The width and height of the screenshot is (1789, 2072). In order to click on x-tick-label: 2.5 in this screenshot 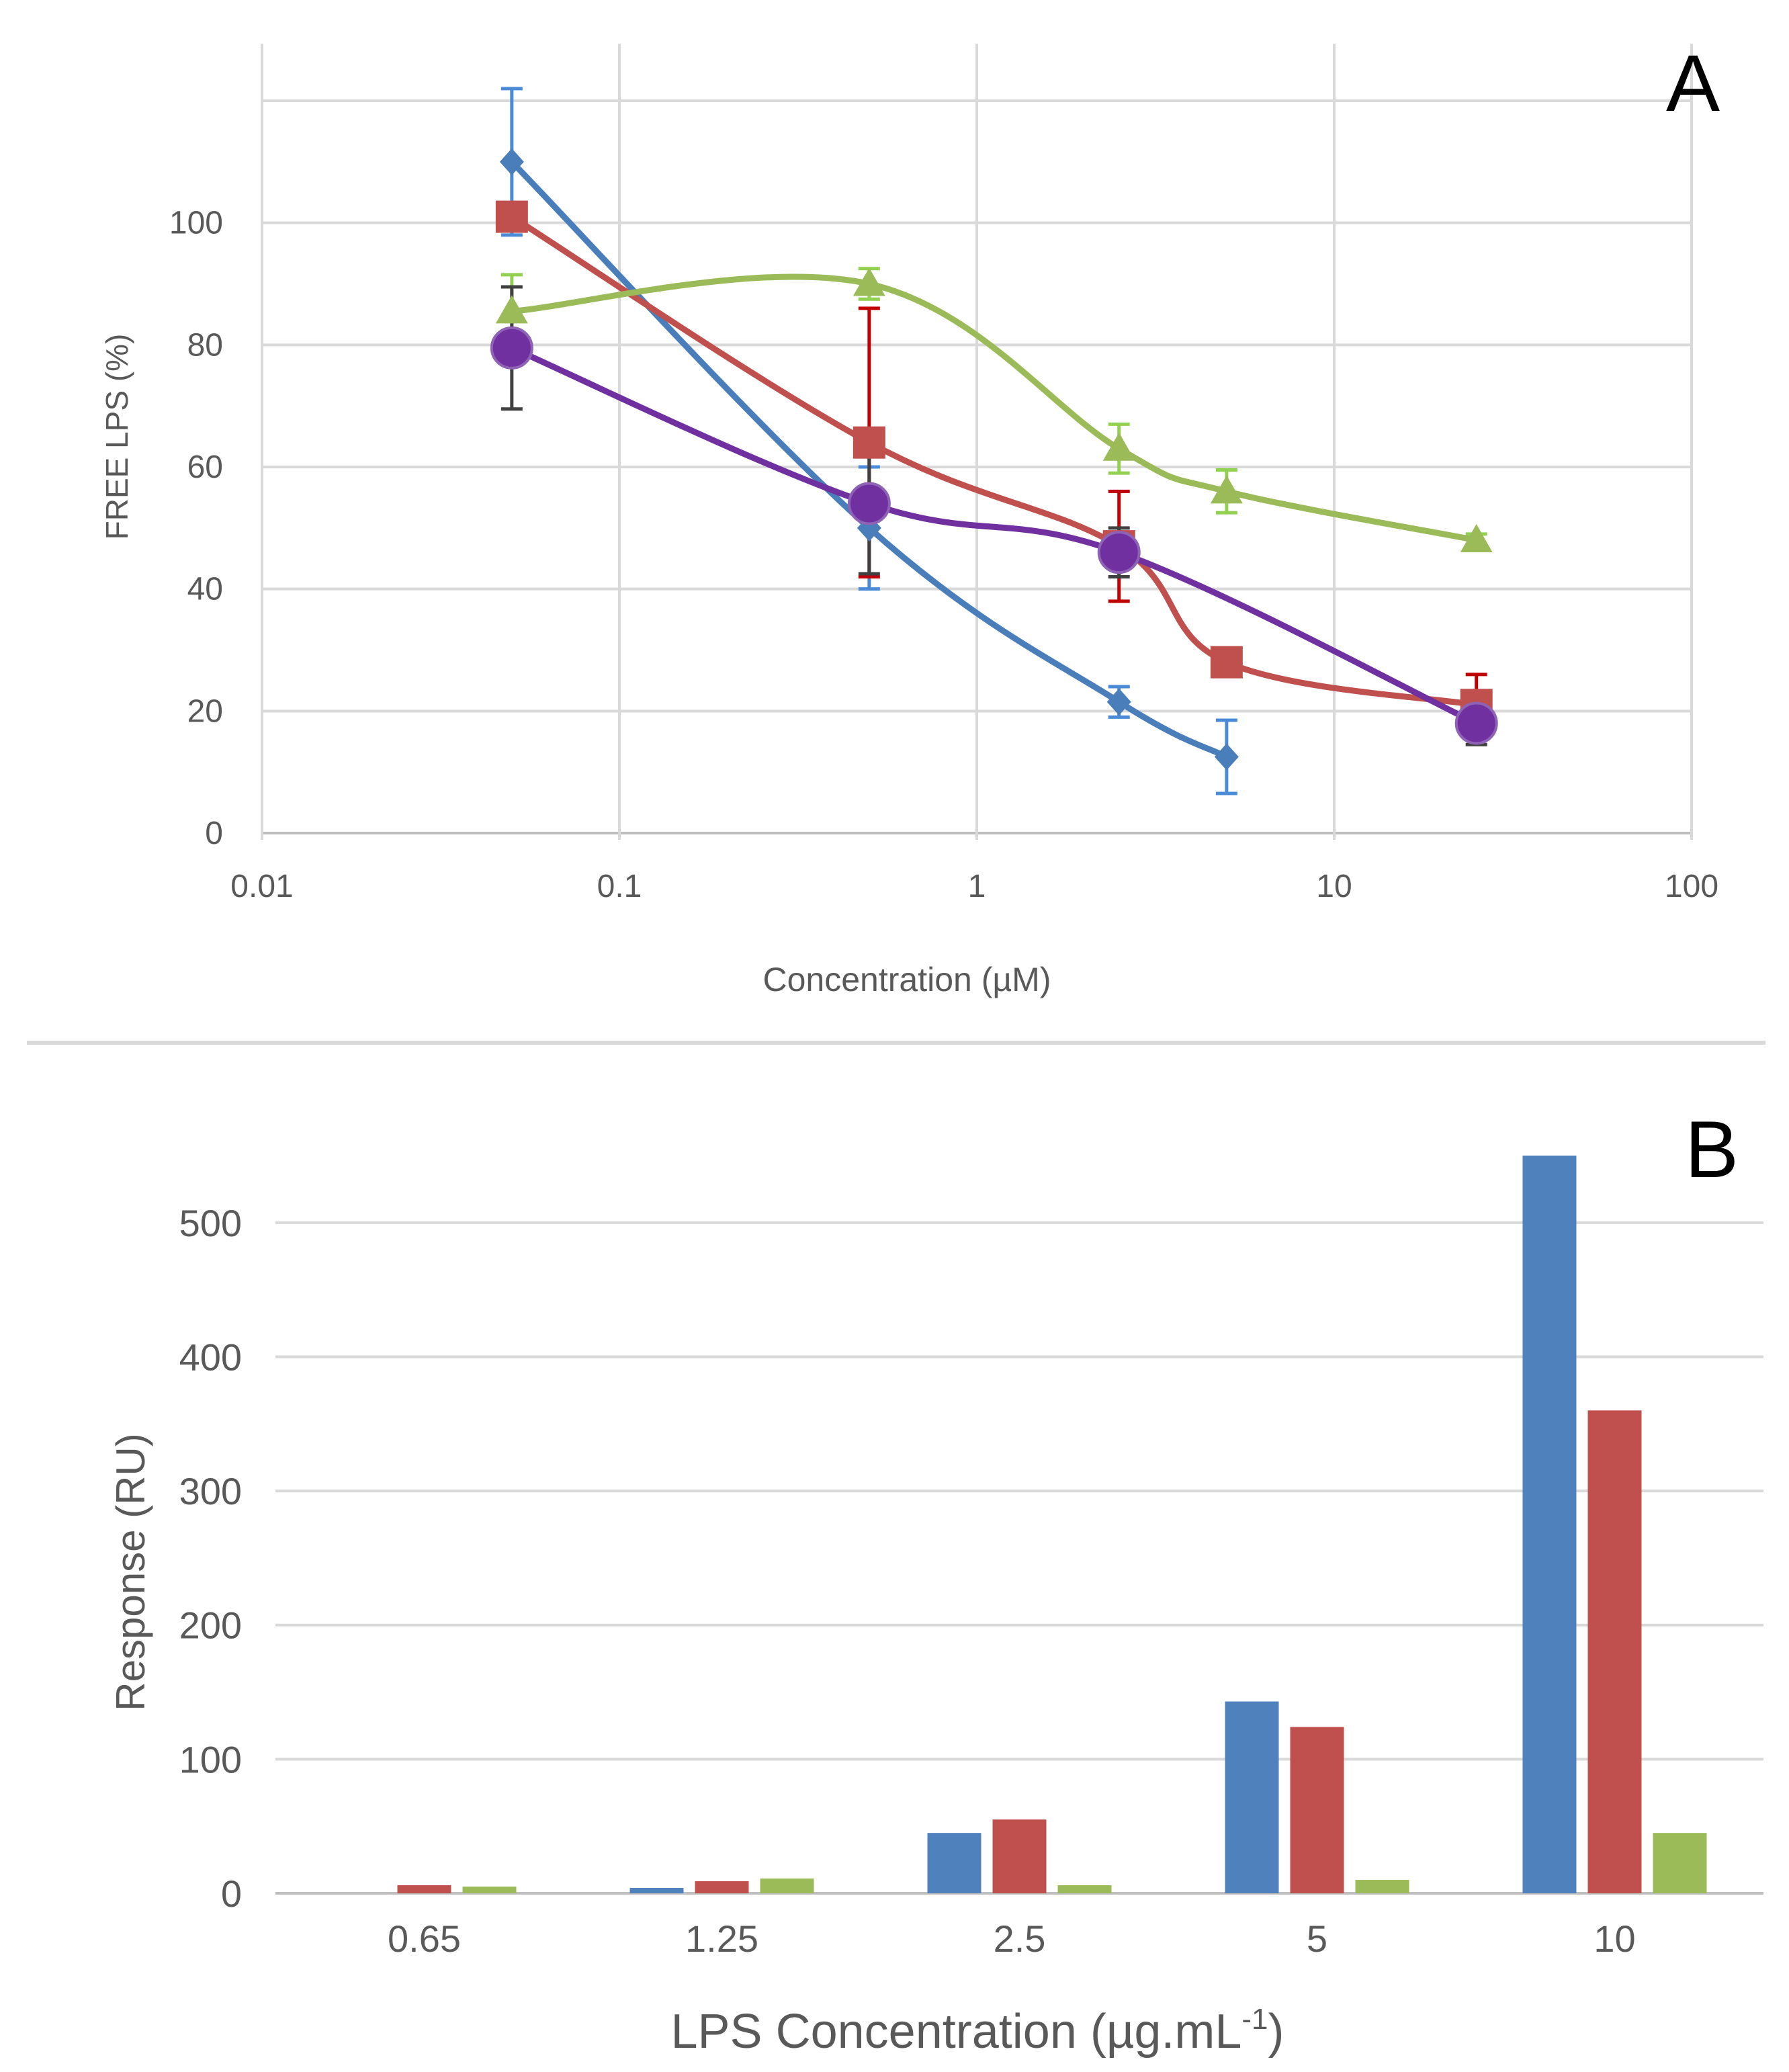, I will do `click(1020, 1938)`.